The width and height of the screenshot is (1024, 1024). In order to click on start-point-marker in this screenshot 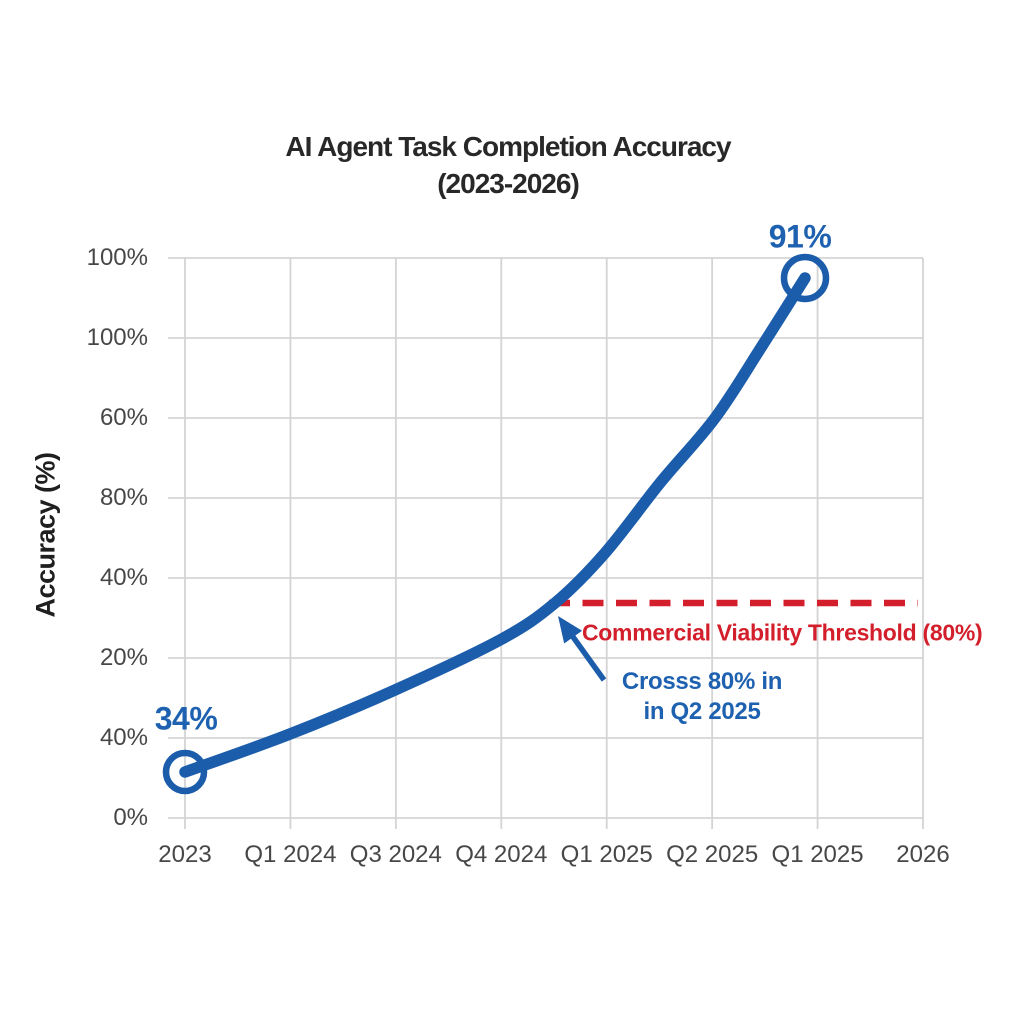, I will do `click(185, 772)`.